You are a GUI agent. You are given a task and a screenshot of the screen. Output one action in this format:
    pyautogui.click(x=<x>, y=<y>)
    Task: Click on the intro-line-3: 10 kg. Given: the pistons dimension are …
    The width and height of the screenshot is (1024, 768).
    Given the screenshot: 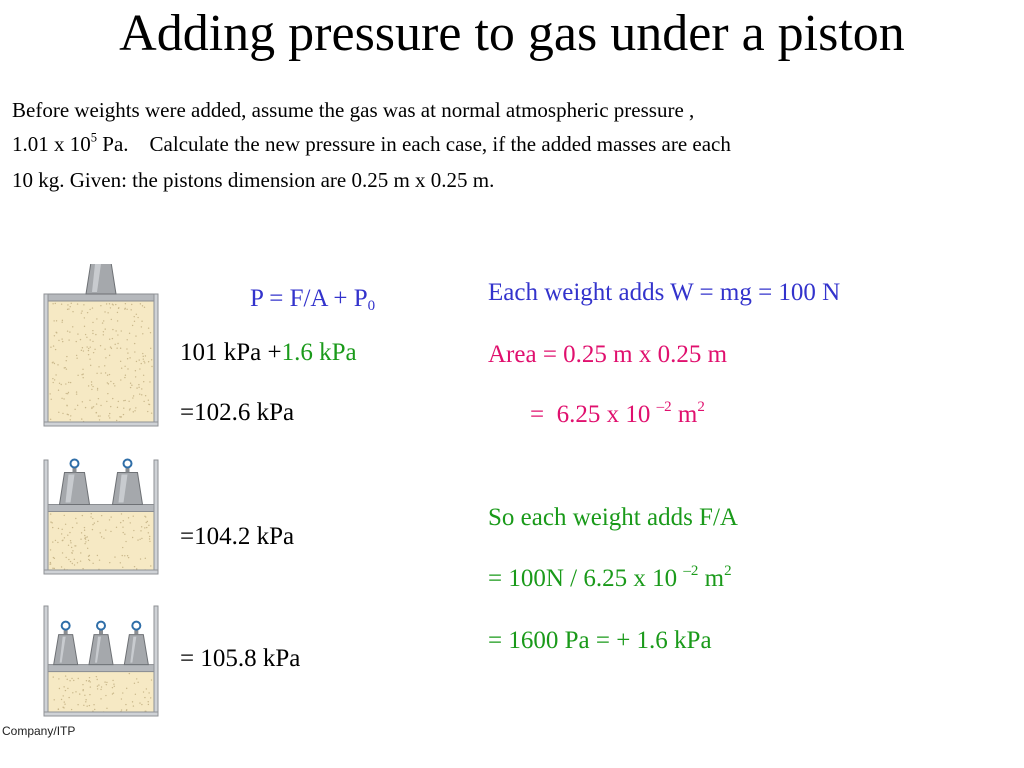 What is the action you would take?
    pyautogui.click(x=253, y=180)
    